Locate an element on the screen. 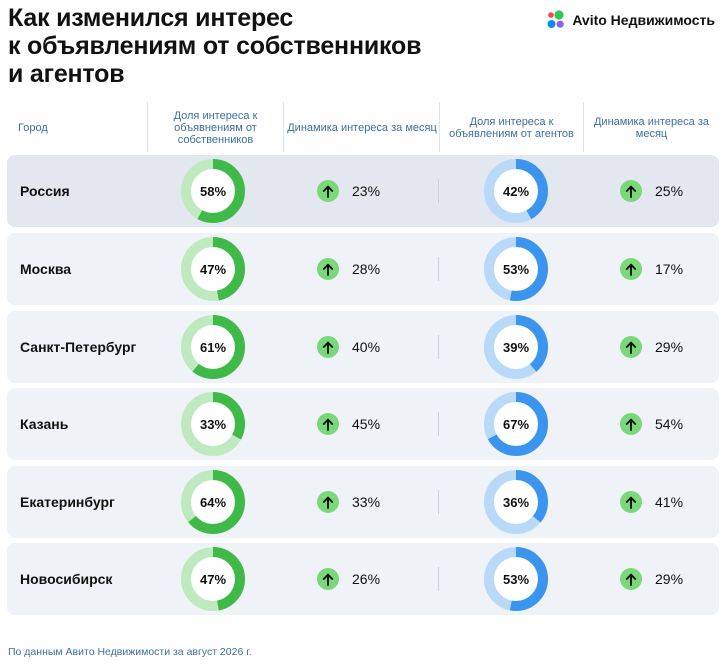 This screenshot has height=669, width=725. agents-share-donut-label: 39% is located at coordinates (516, 347).